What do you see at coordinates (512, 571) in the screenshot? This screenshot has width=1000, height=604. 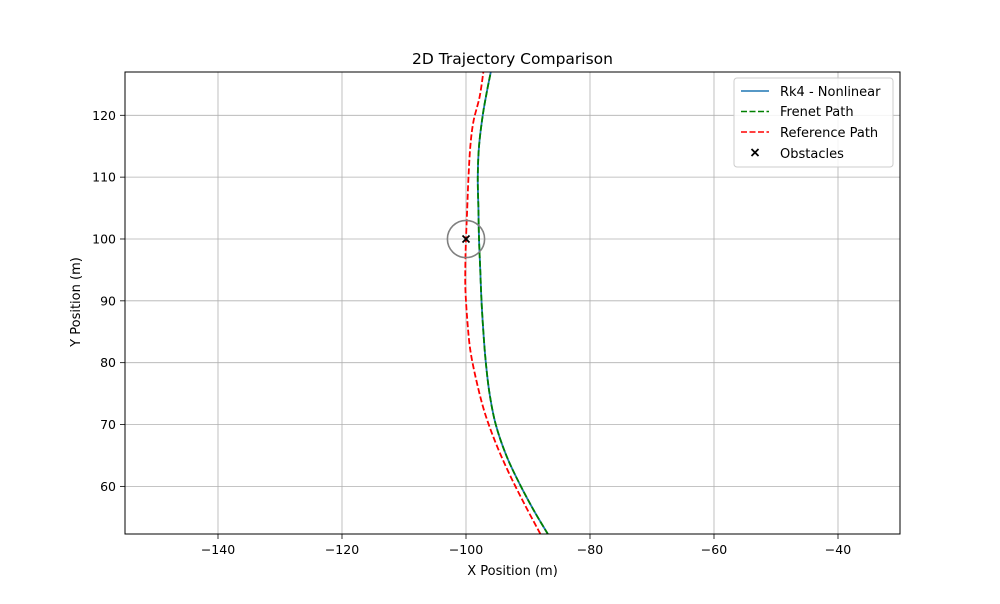 I see `x-axis-label: X Position (m)` at bounding box center [512, 571].